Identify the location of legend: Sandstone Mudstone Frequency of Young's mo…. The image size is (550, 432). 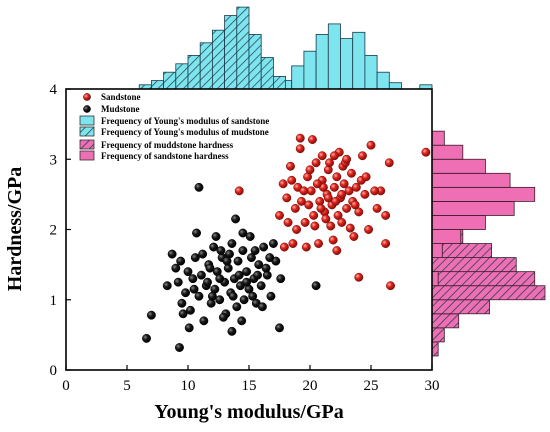
(174, 126).